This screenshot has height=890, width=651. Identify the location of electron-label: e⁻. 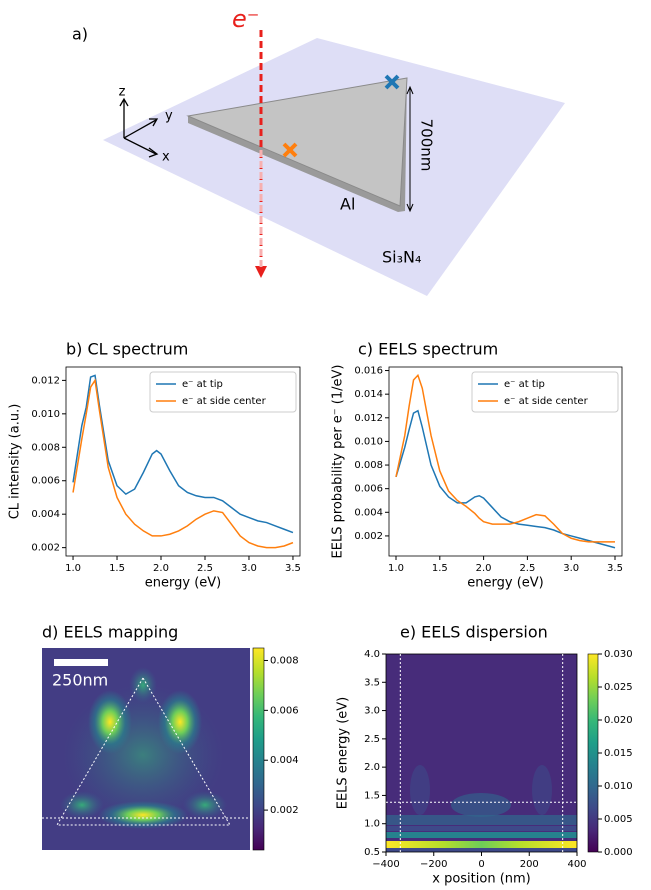
(245, 19).